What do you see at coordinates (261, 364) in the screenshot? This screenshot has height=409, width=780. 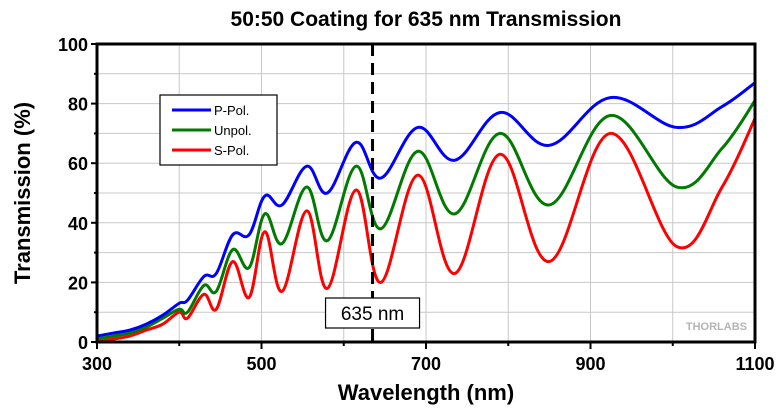 I see `x-tick-label: 500` at bounding box center [261, 364].